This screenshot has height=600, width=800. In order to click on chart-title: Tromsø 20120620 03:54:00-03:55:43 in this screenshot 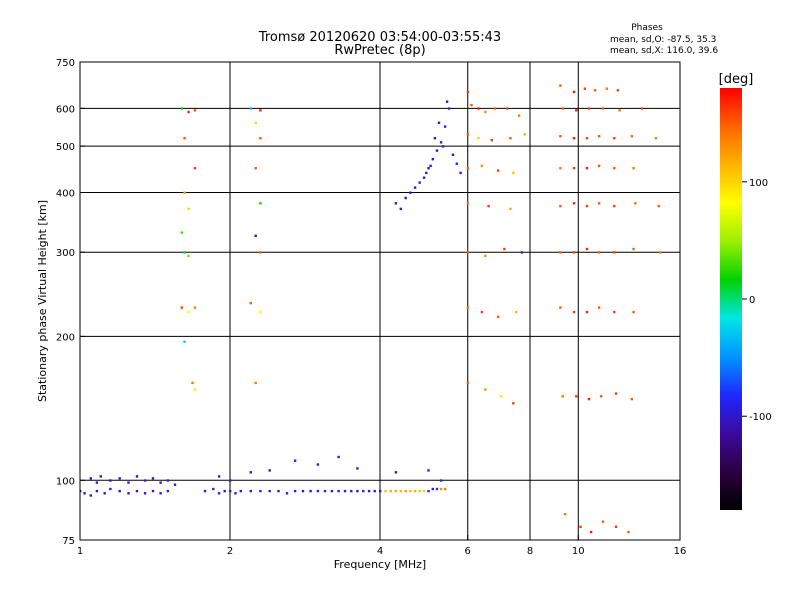, I will do `click(379, 37)`.